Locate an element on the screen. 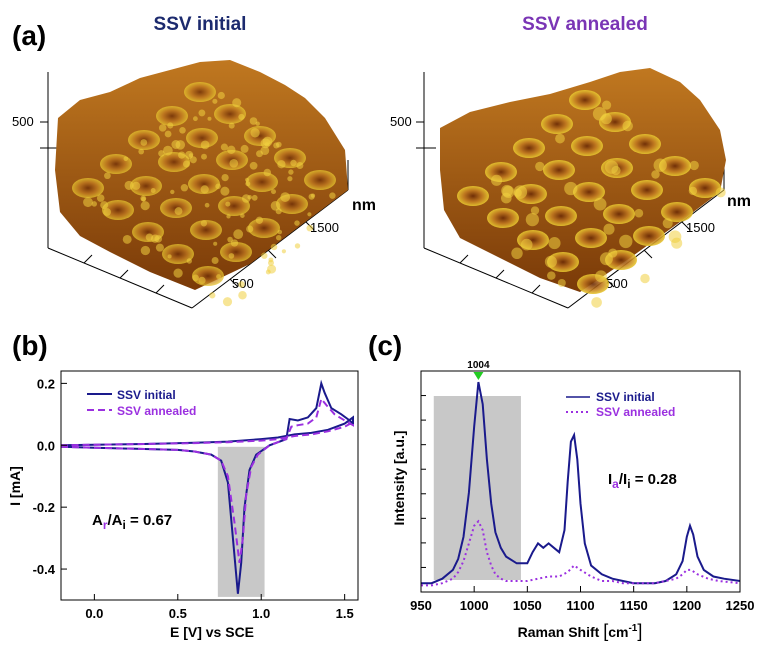 This screenshot has width=762, height=645. chart-c-series-annealed is located at coordinates (580, 553).